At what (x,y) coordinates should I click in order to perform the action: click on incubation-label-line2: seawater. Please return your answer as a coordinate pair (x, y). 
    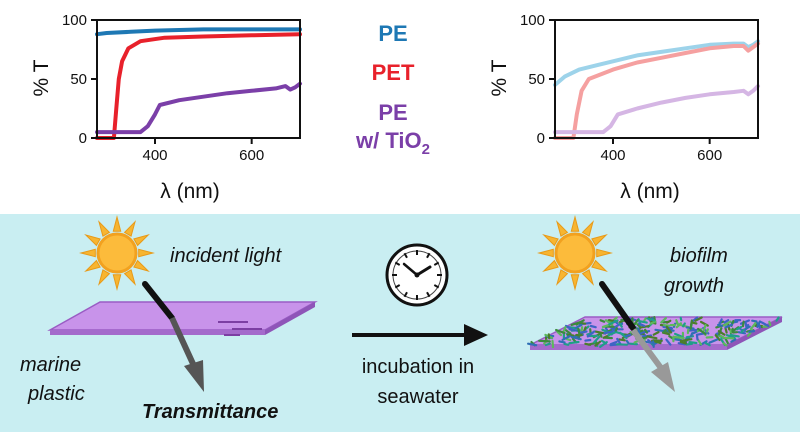
    Looking at the image, I should click on (417, 397).